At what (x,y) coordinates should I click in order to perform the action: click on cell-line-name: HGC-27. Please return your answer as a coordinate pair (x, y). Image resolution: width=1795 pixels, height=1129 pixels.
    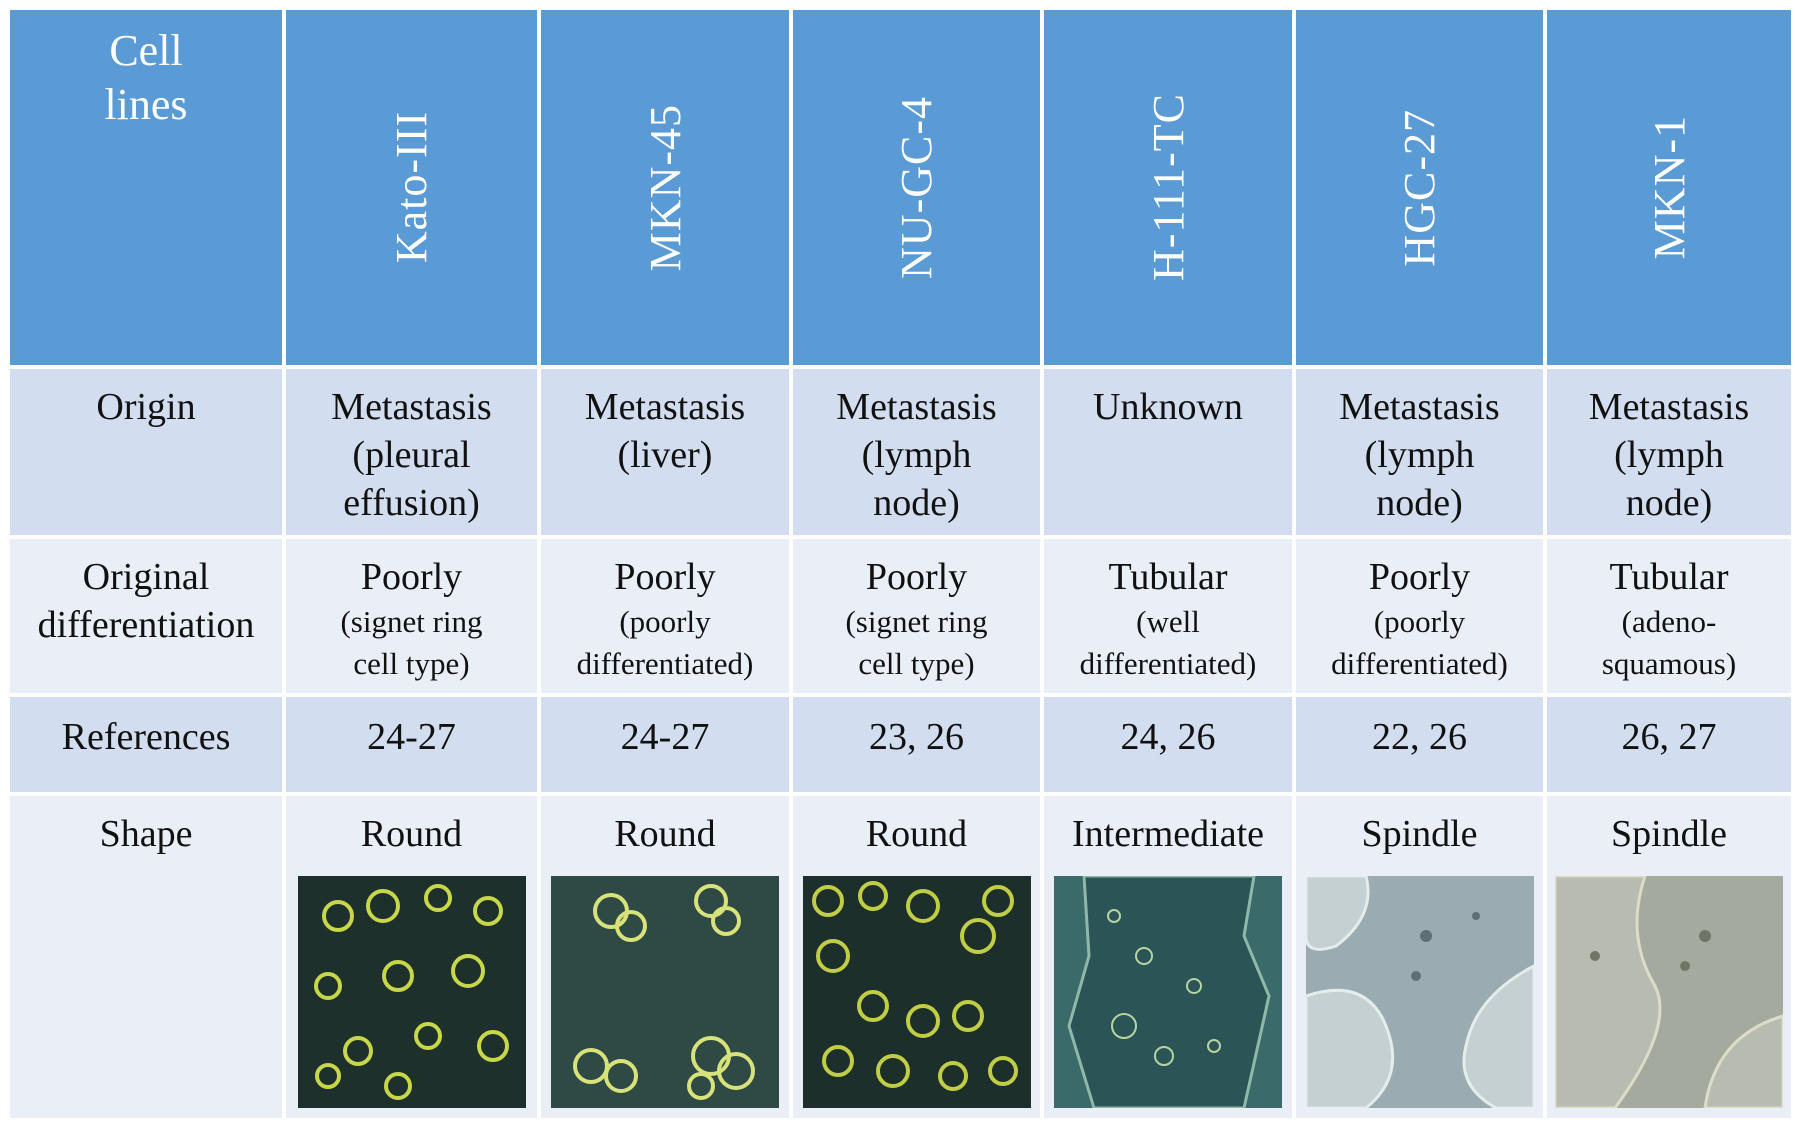
    Looking at the image, I should click on (1419, 187).